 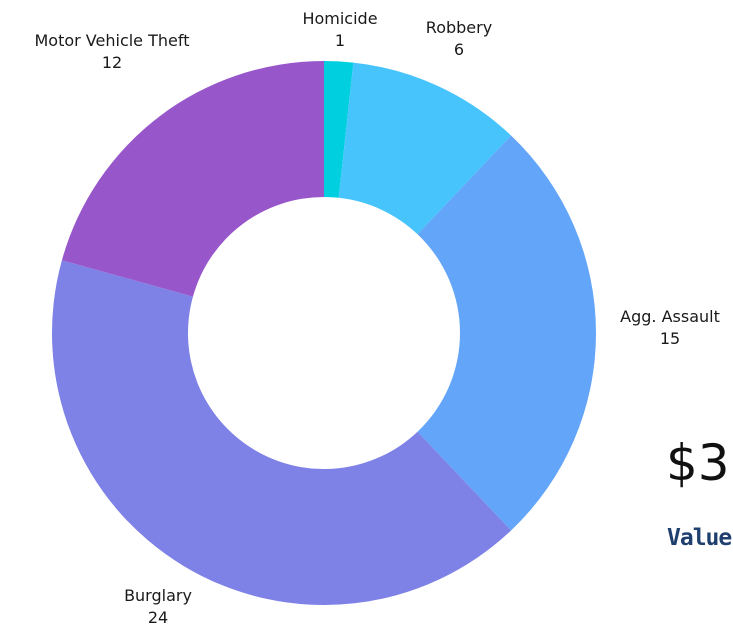 What do you see at coordinates (670, 338) in the screenshot?
I see `slice-value-agg-assault: 15` at bounding box center [670, 338].